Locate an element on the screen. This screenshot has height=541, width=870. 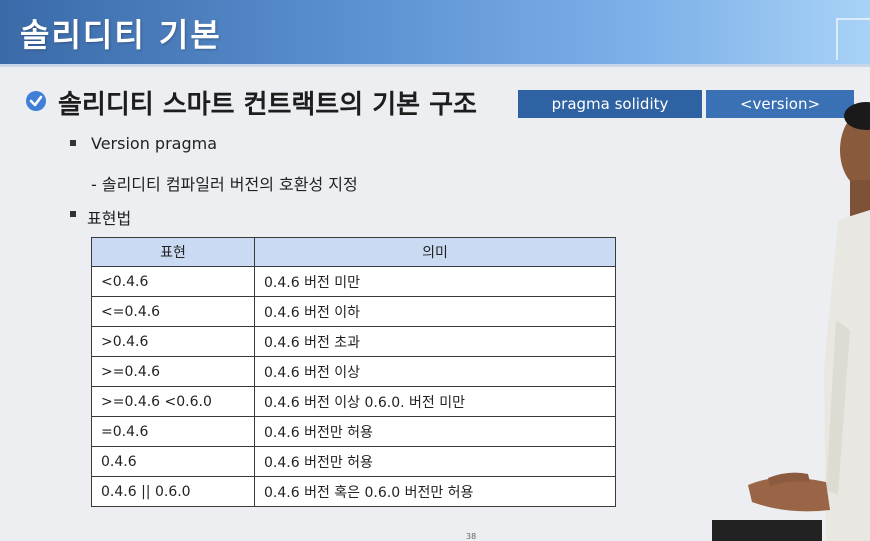
table-row: =0.4.6 0.4.6 버전만 허용 is located at coordinates (353, 431).